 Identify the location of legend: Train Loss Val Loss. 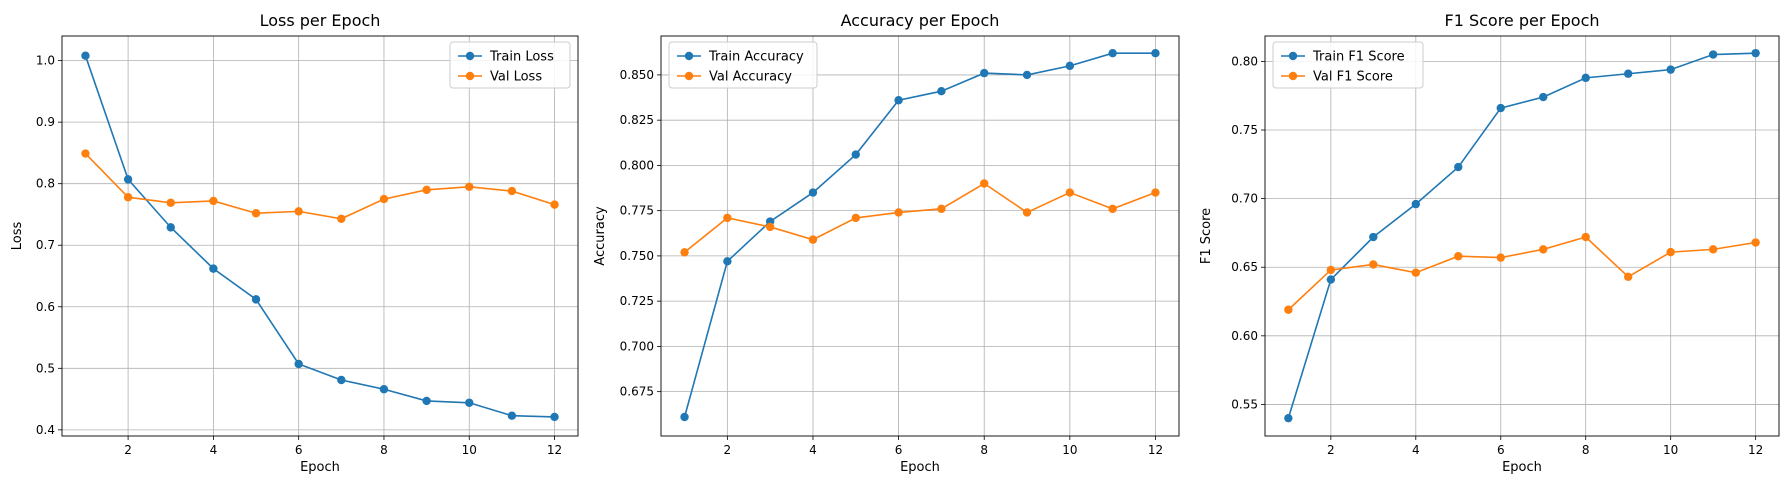
(510, 65).